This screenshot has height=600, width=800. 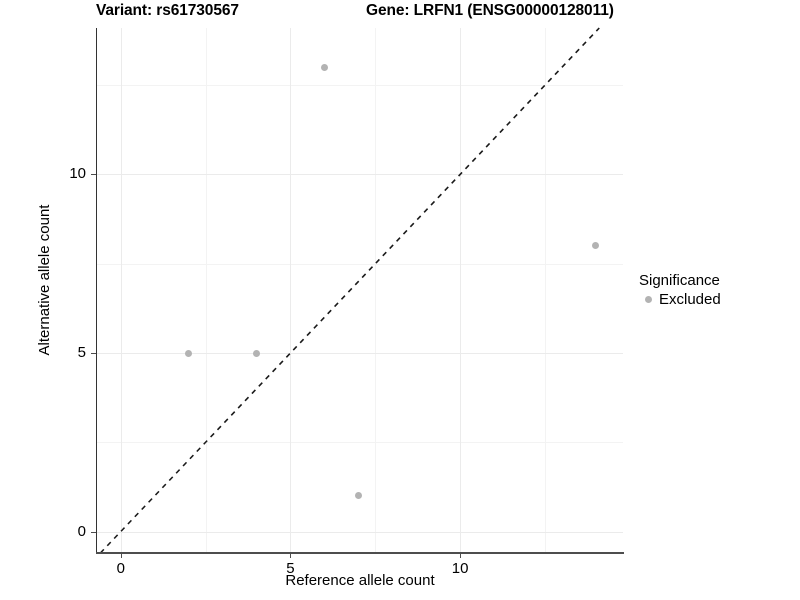 What do you see at coordinates (44, 280) in the screenshot?
I see `y-axis-label: Alternative allele count` at bounding box center [44, 280].